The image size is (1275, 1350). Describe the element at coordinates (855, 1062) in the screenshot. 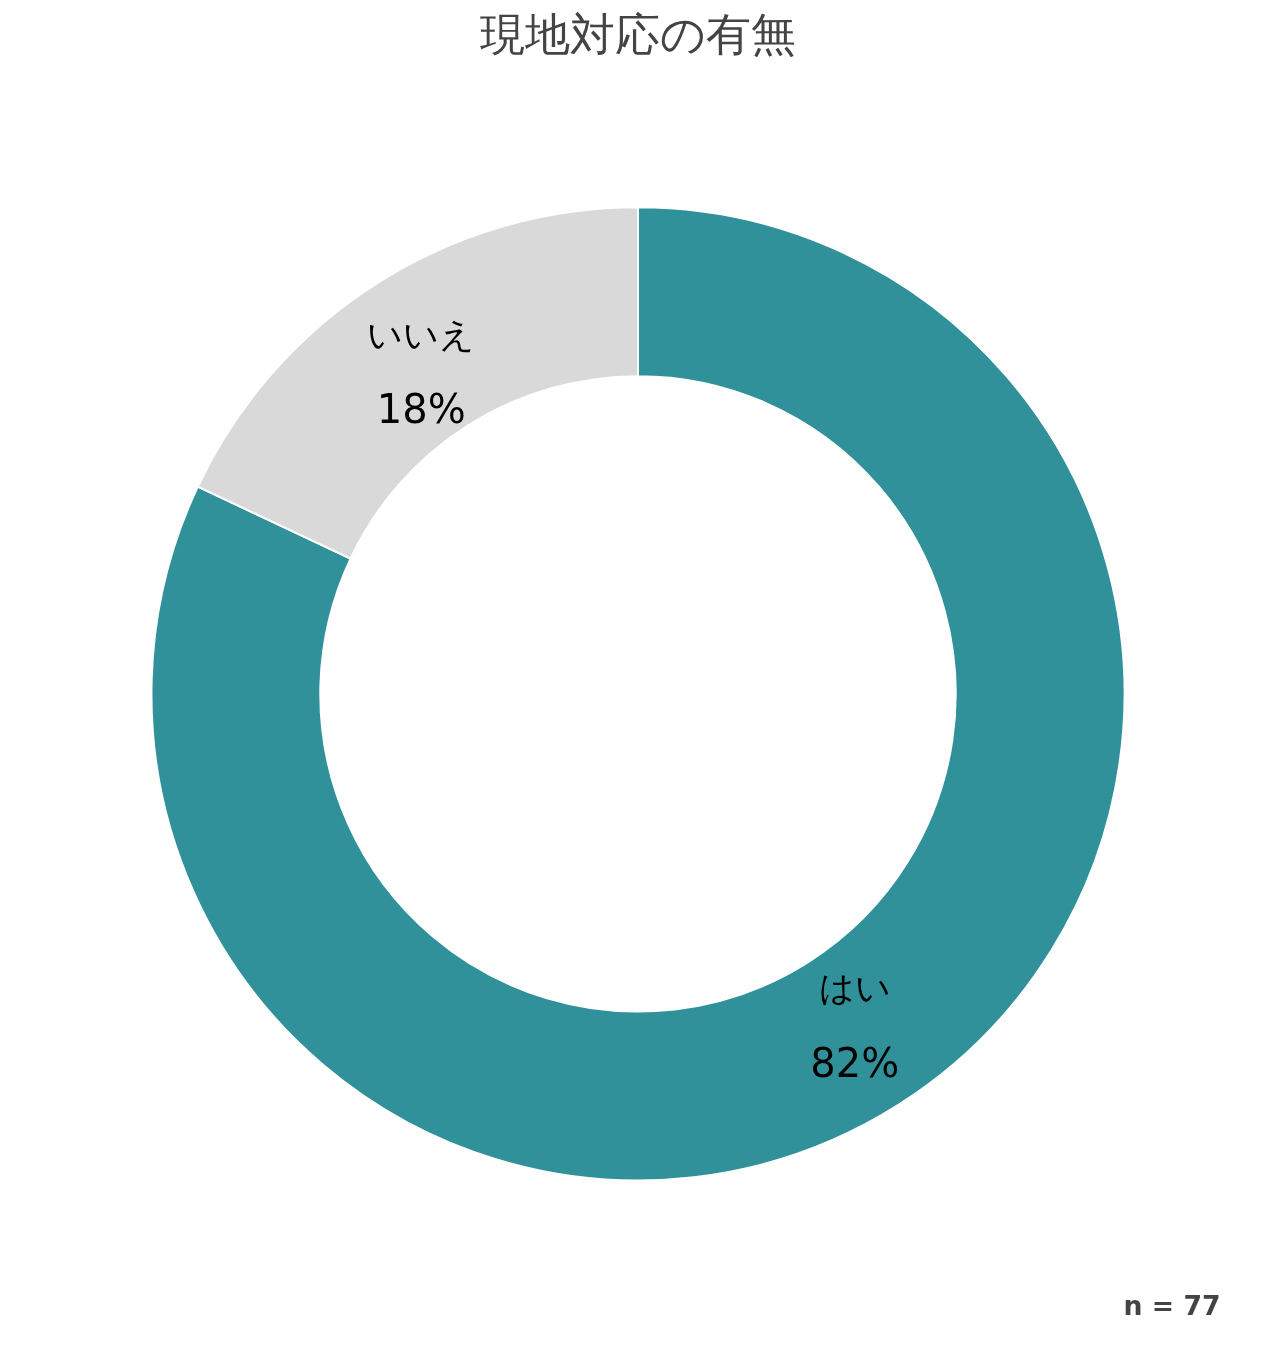

I see `data-label: 82%` at that location.